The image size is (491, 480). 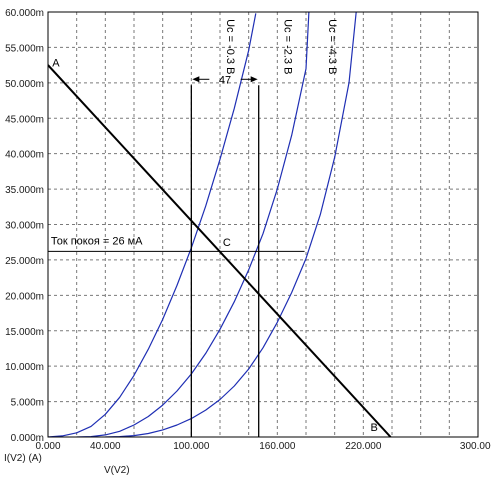 I want to click on y-tick-label: 30.000m, so click(x=24, y=226).